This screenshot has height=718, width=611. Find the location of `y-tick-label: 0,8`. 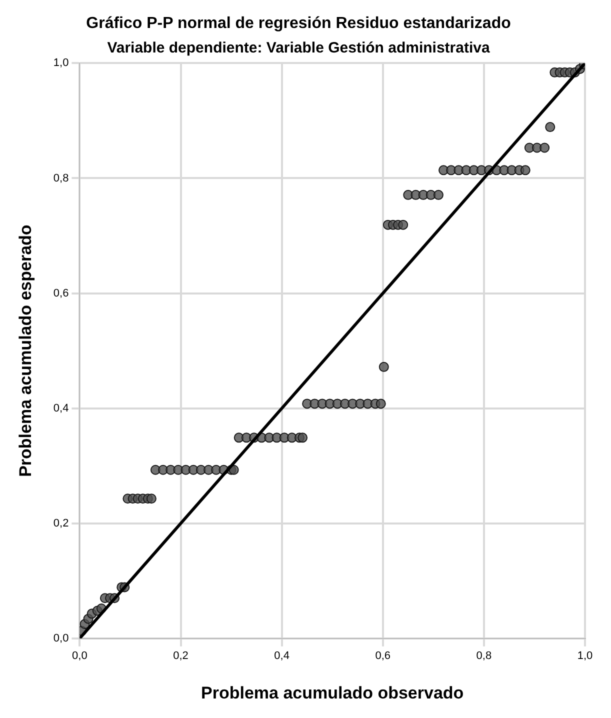

y-tick-label: 0,8 is located at coordinates (61, 178).